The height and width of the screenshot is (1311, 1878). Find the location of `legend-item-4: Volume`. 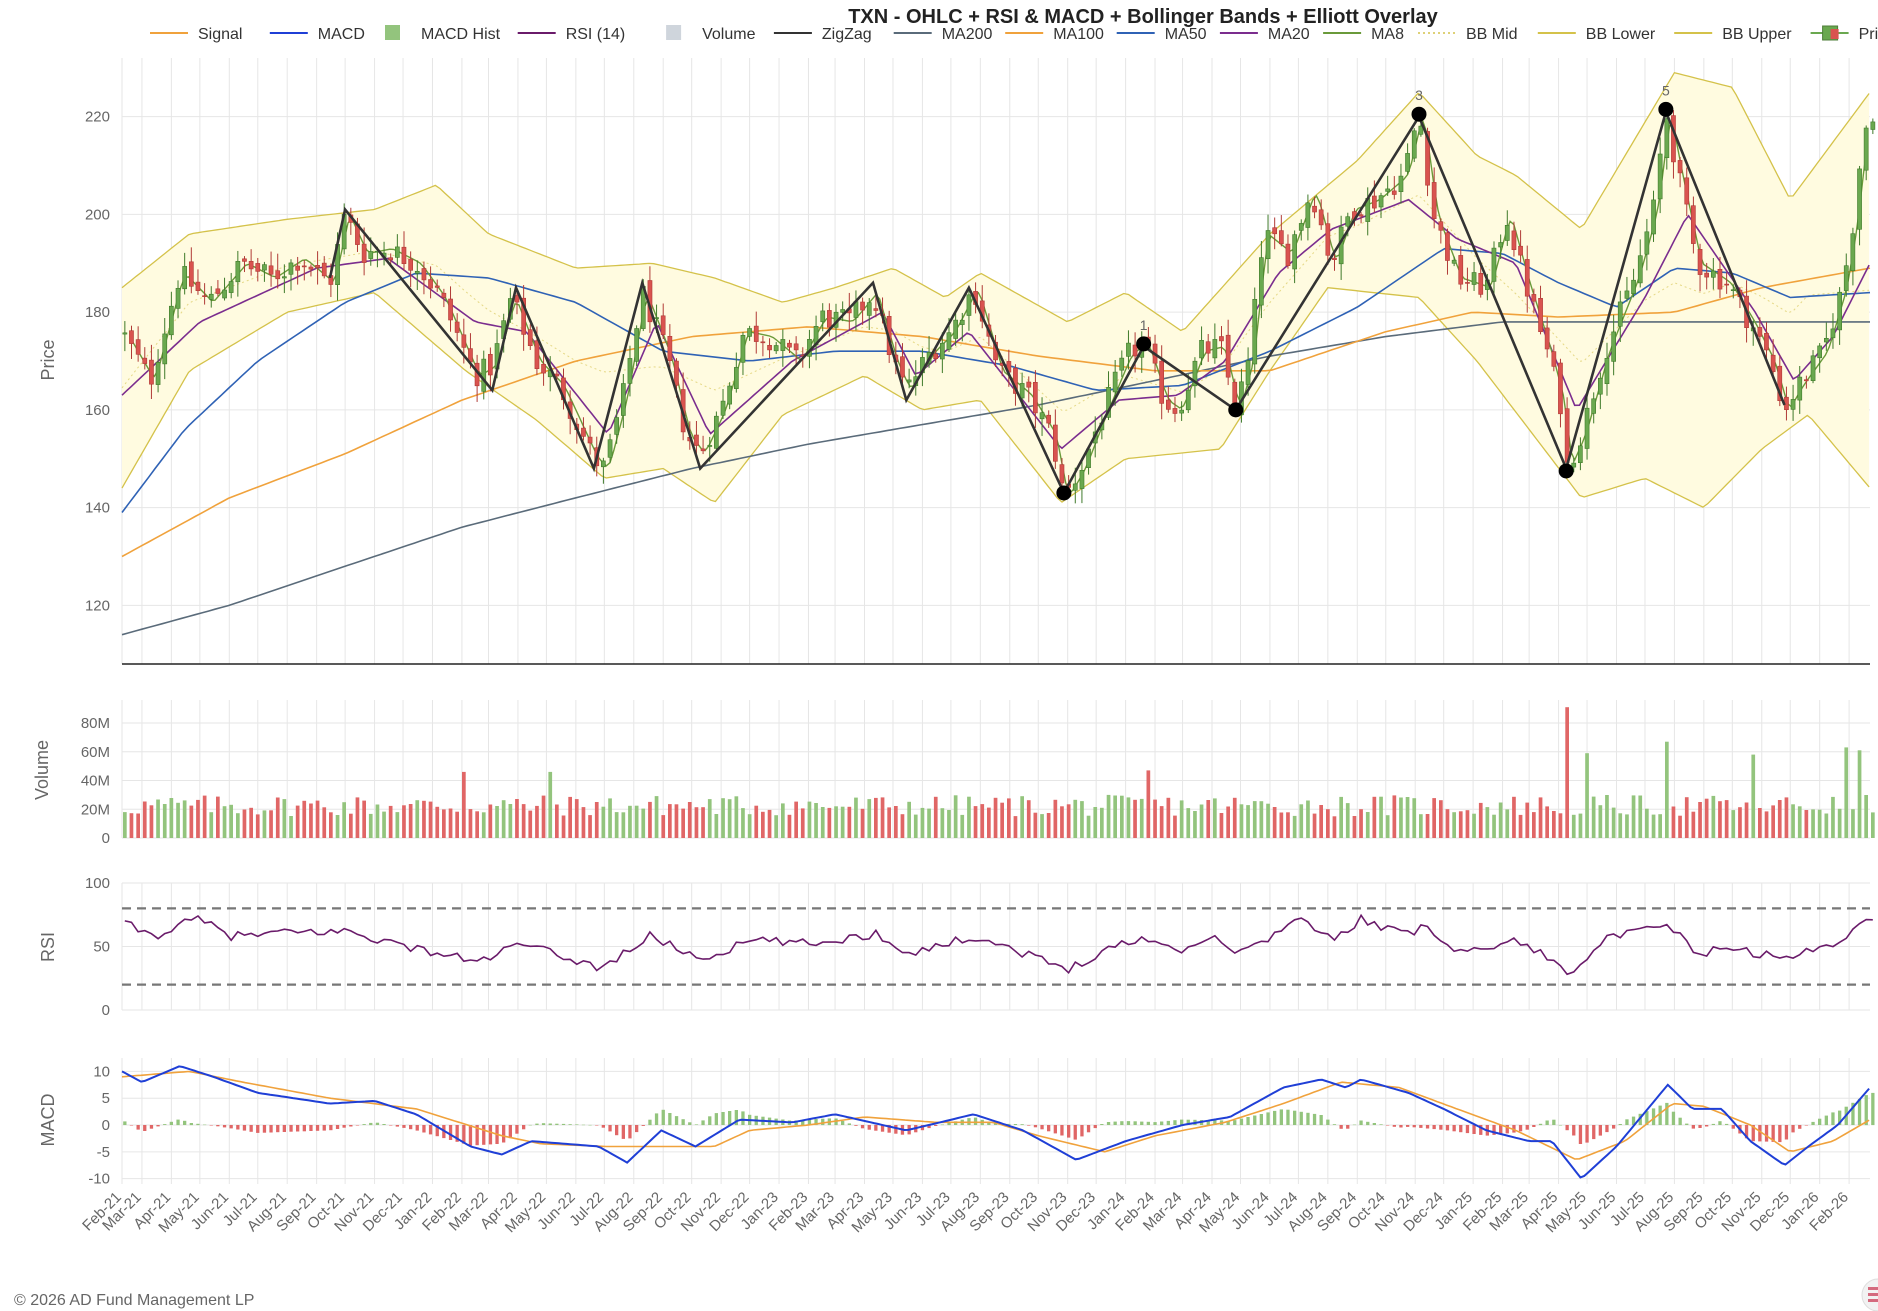

legend-item-4: Volume is located at coordinates (711, 34).